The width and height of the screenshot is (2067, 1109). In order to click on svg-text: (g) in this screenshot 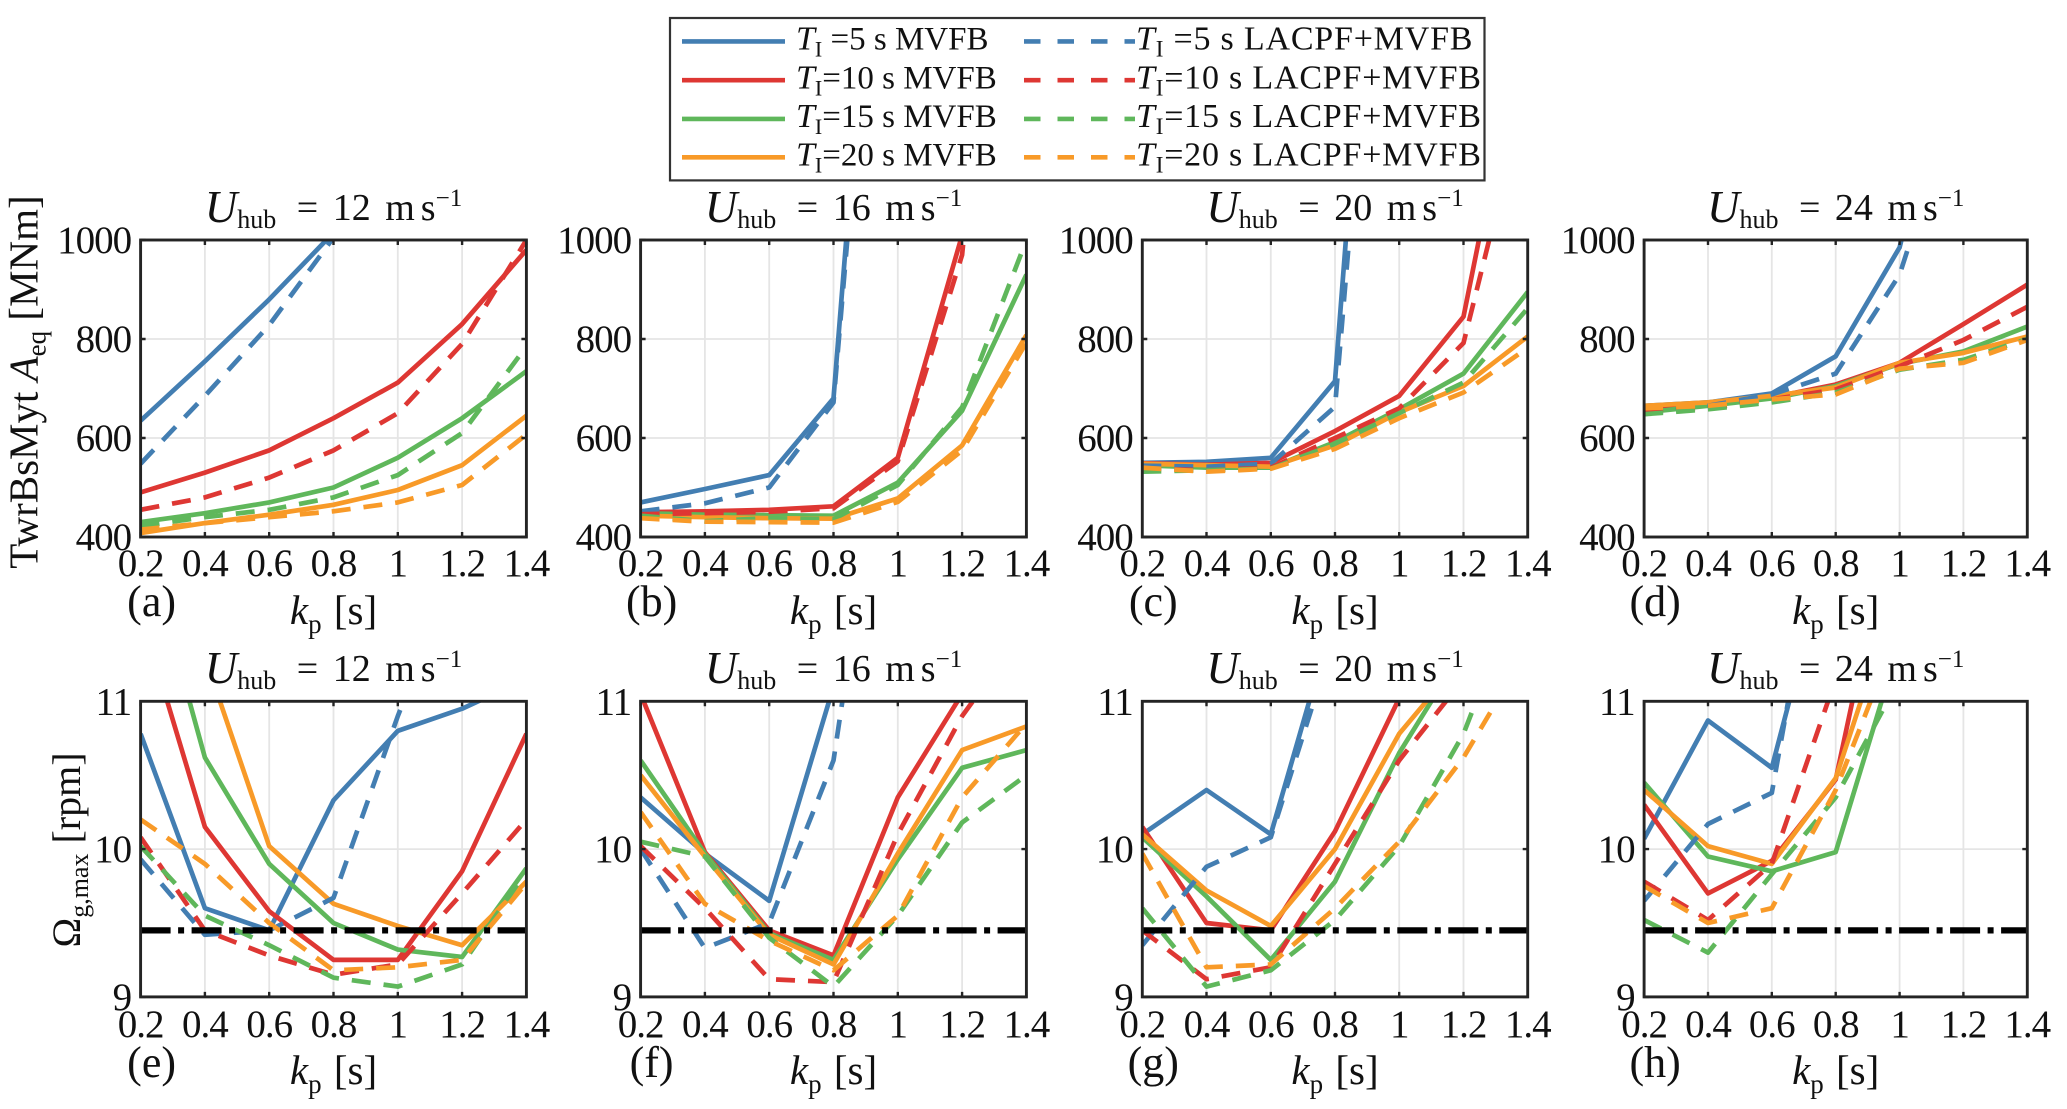, I will do `click(1153, 1062)`.